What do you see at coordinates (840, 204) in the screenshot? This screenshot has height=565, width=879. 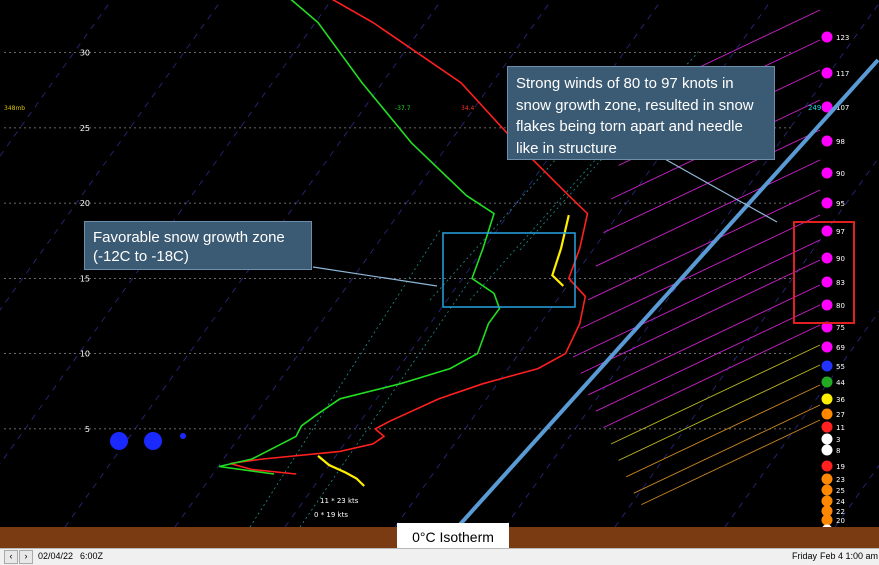 I see `wind-speed-label: 95` at bounding box center [840, 204].